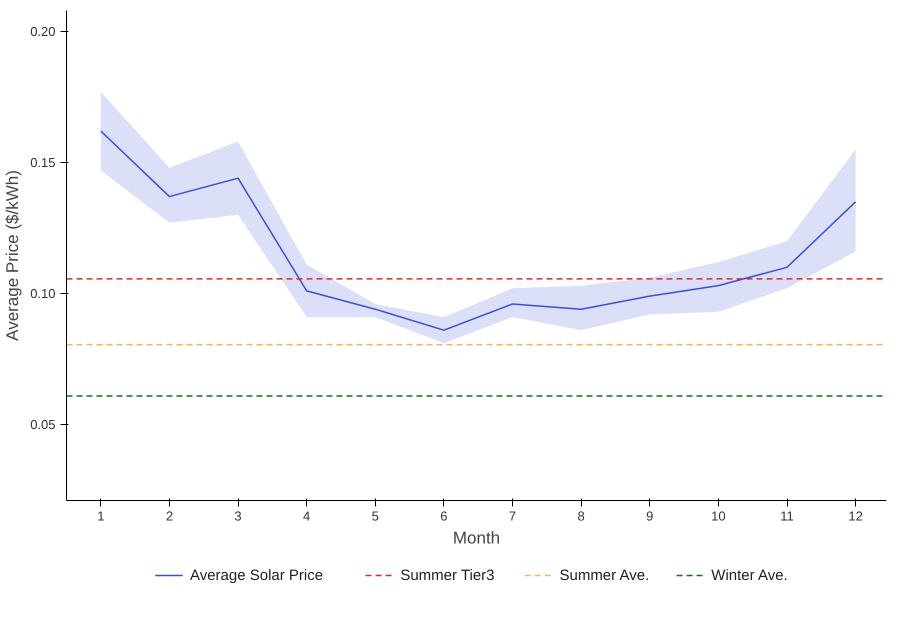  I want to click on legend-label: Average Solar Price, so click(257, 575).